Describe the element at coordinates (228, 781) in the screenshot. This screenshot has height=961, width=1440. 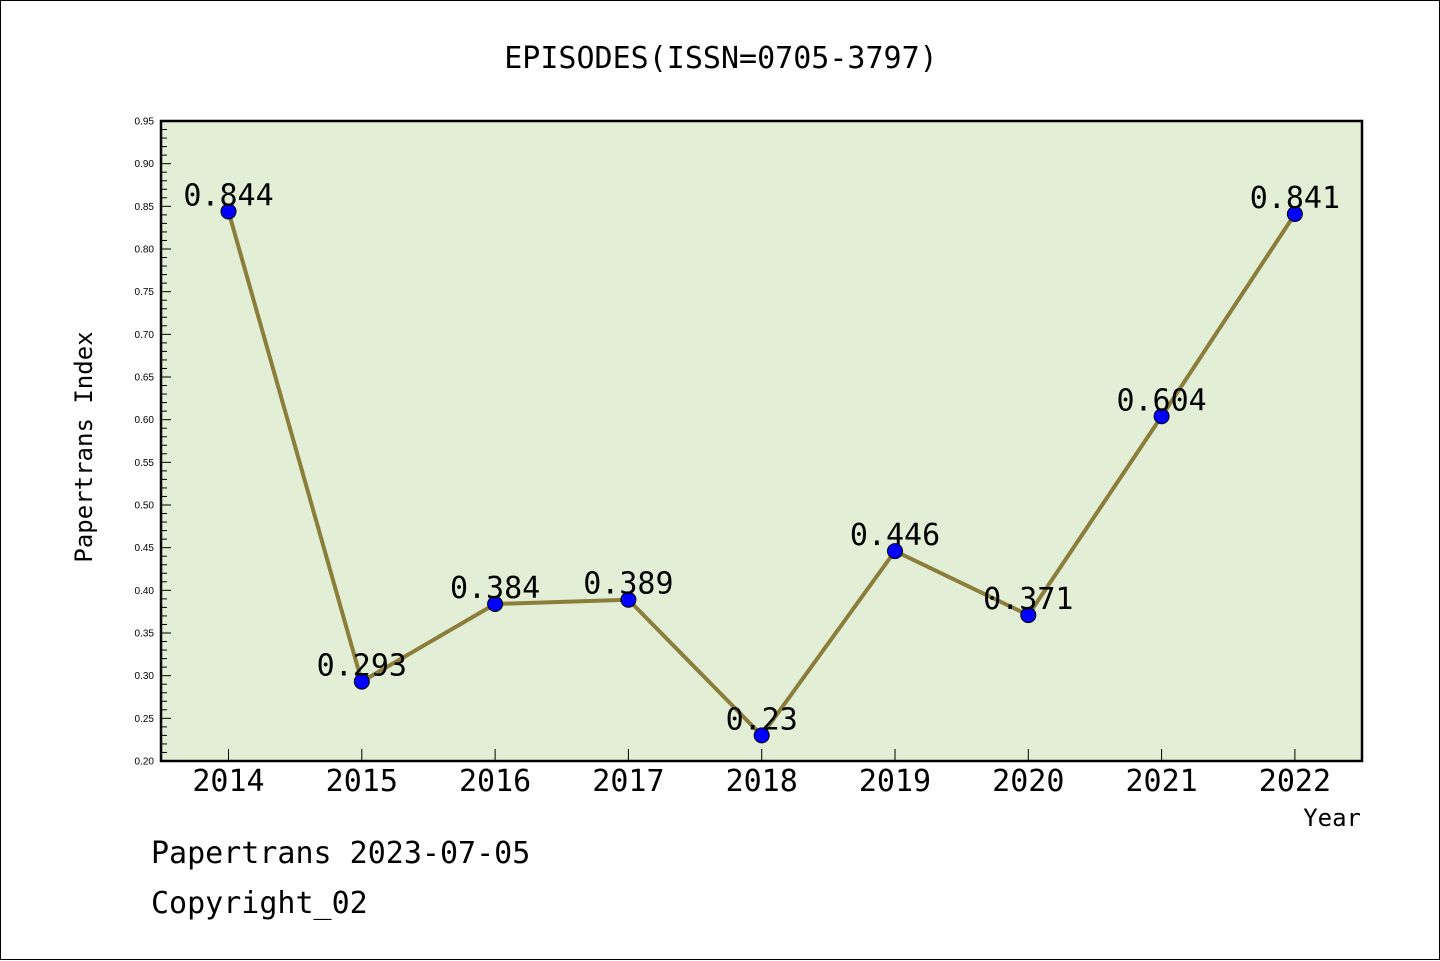
I see `x-tick-label: 2014` at that location.